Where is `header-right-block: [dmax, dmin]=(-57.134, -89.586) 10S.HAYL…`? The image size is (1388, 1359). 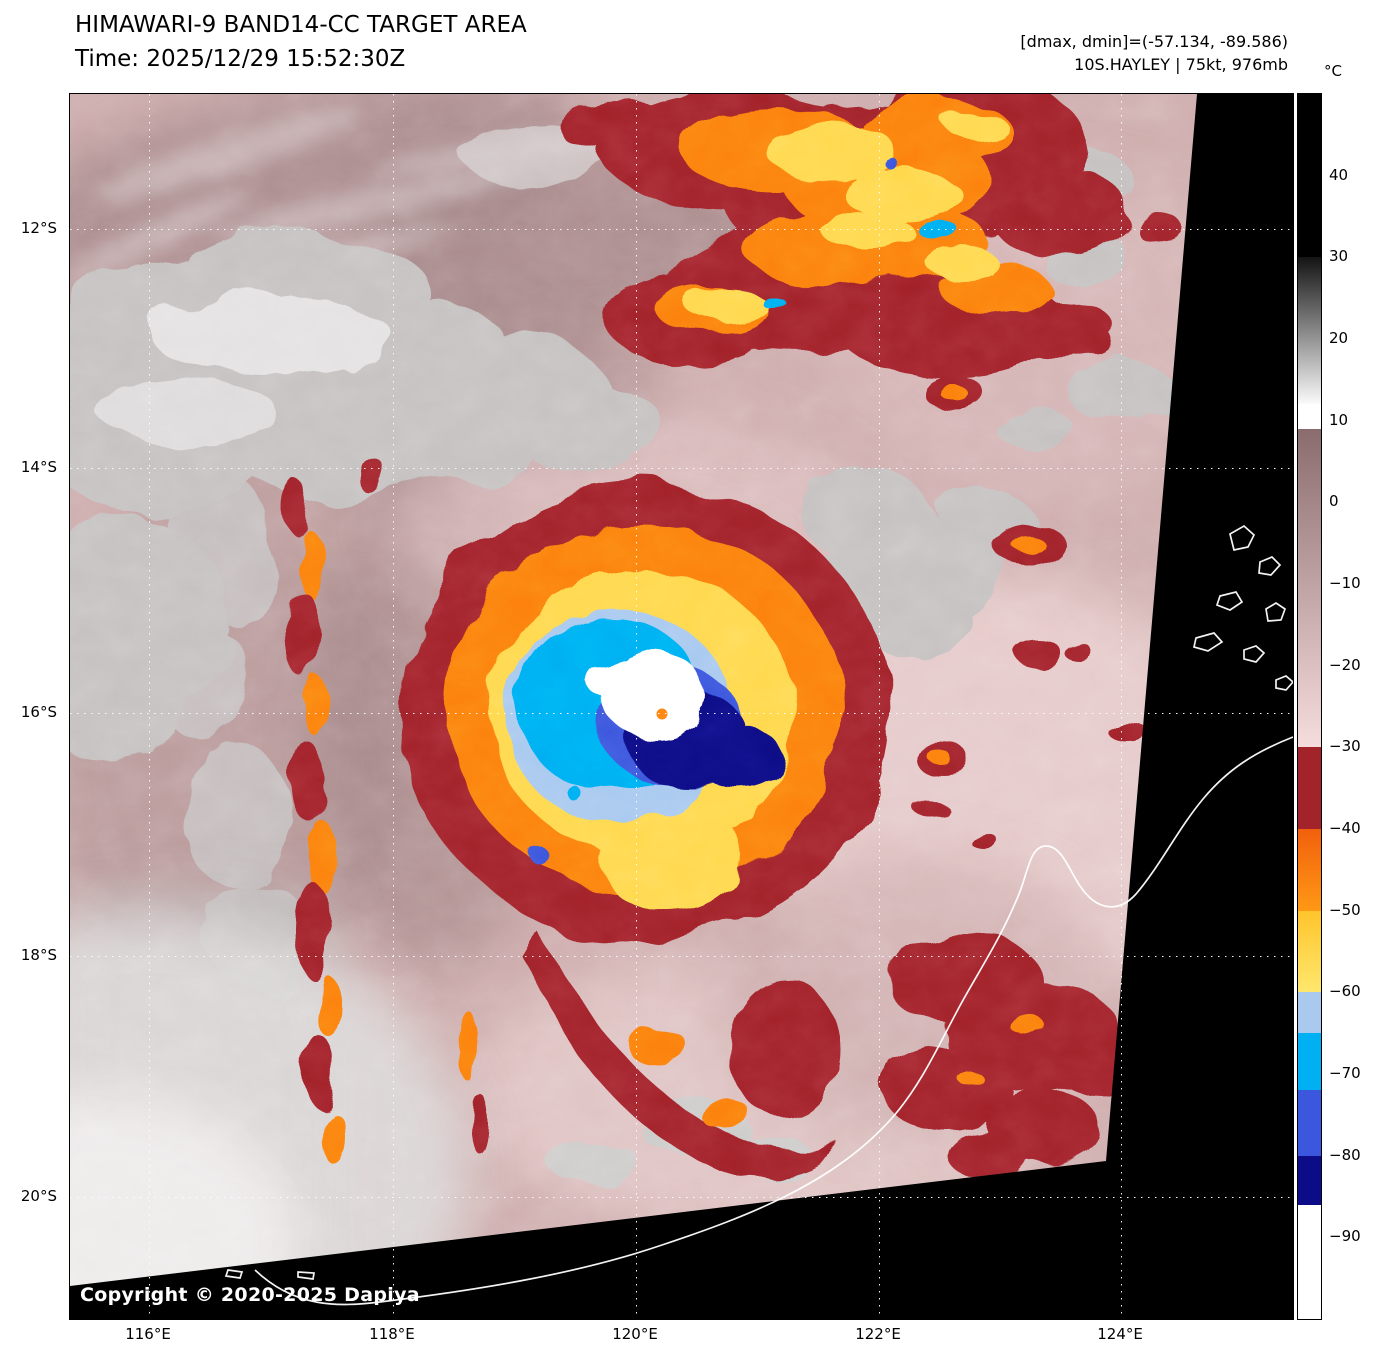 header-right-block: [dmax, dmin]=(-57.134, -89.586) 10S.HAYL… is located at coordinates (1154, 53).